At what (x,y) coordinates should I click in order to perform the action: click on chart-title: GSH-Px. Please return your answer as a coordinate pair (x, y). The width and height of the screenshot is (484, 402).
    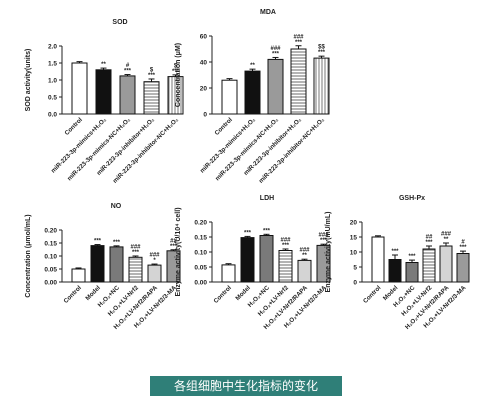
    Looking at the image, I should click on (412, 198).